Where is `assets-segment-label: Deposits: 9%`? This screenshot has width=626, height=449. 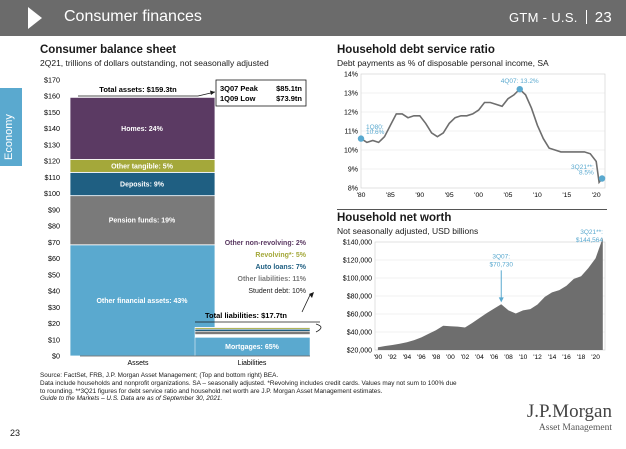 assets-segment-label: Deposits: 9% is located at coordinates (142, 185).